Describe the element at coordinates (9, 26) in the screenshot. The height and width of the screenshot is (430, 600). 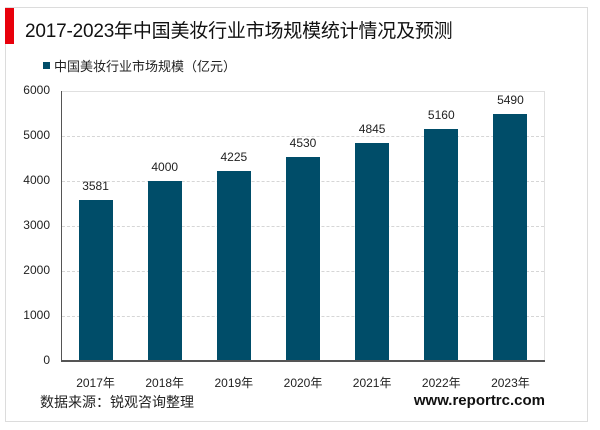
I see `title-accent-bar` at that location.